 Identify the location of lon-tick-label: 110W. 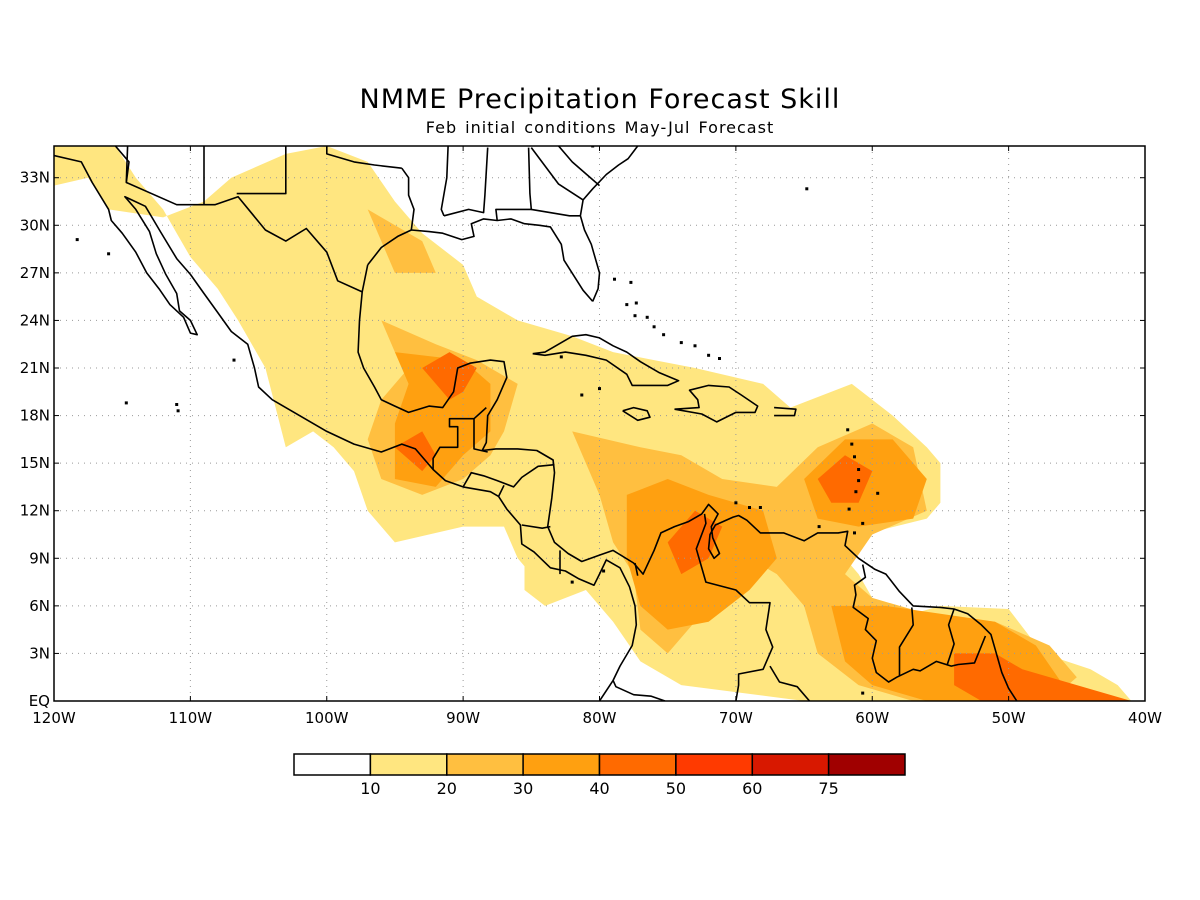
(191, 718).